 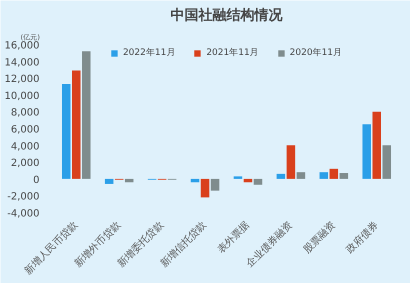 What do you see at coordinates (25, 164) in the screenshot?
I see `y-tick-label: 2,000` at bounding box center [25, 164].